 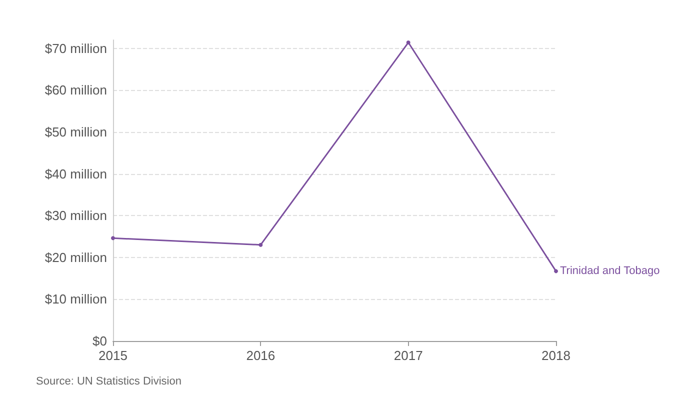 I want to click on x-tick-label: 2015, so click(x=113, y=355).